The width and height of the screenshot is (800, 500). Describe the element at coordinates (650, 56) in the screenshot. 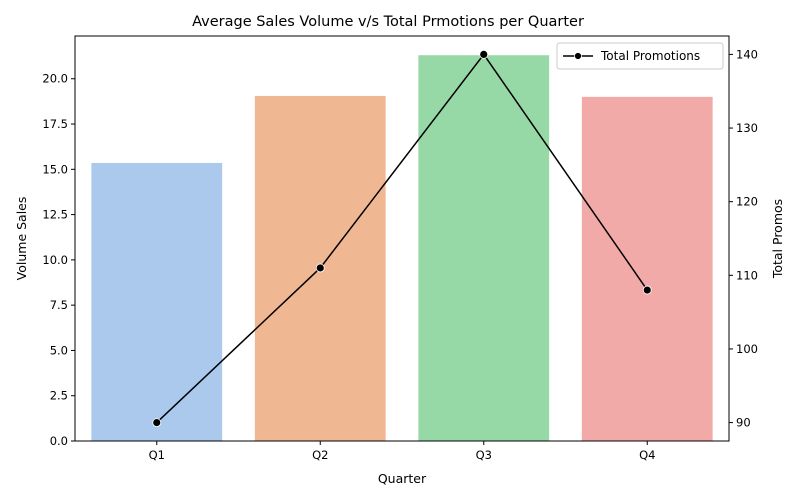

I see `legend-entry-total-promotions: Total Promotions` at that location.